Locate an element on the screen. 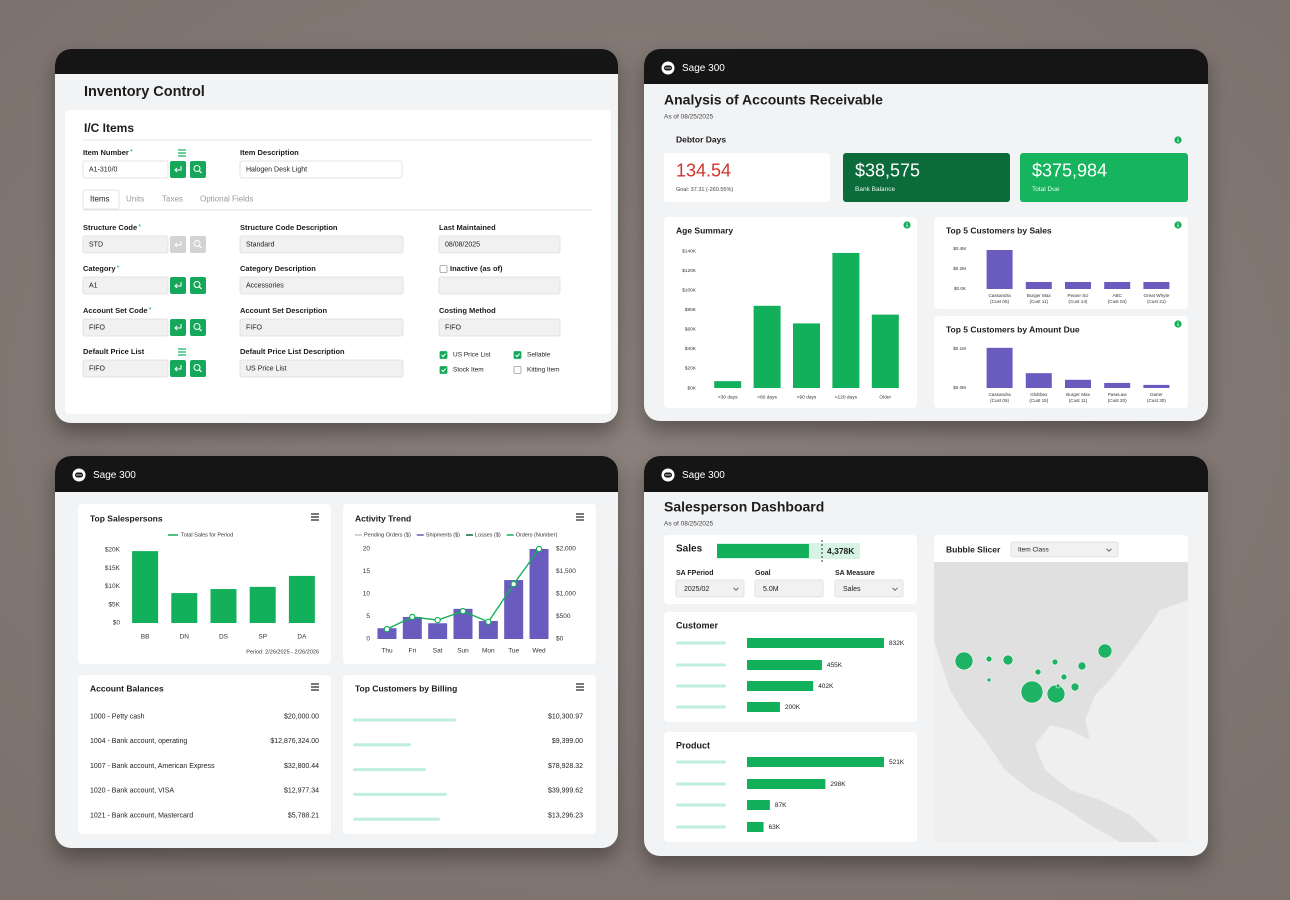  x-tick-label: Sat is located at coordinates (438, 651).